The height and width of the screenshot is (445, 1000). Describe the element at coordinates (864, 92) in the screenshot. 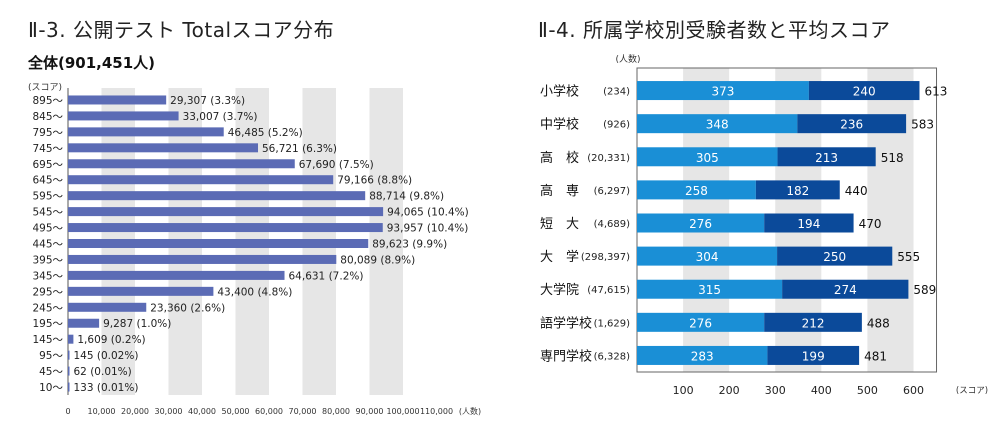

I see `segment-value-label: 240` at that location.